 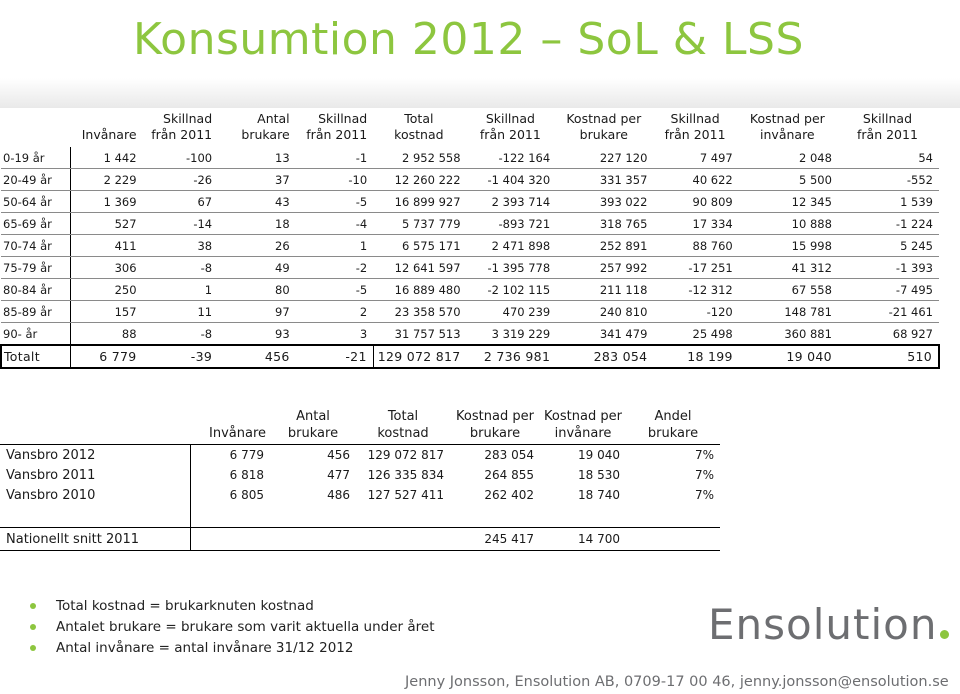 I want to click on summary-column-header: Antal brukare, so click(x=313, y=426).